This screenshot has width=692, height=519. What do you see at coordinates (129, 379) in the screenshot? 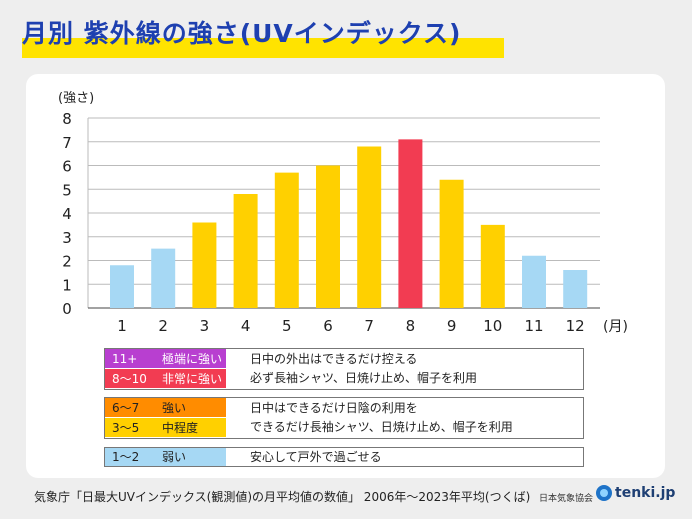
I see `legend-level-range: 8〜10` at bounding box center [129, 379].